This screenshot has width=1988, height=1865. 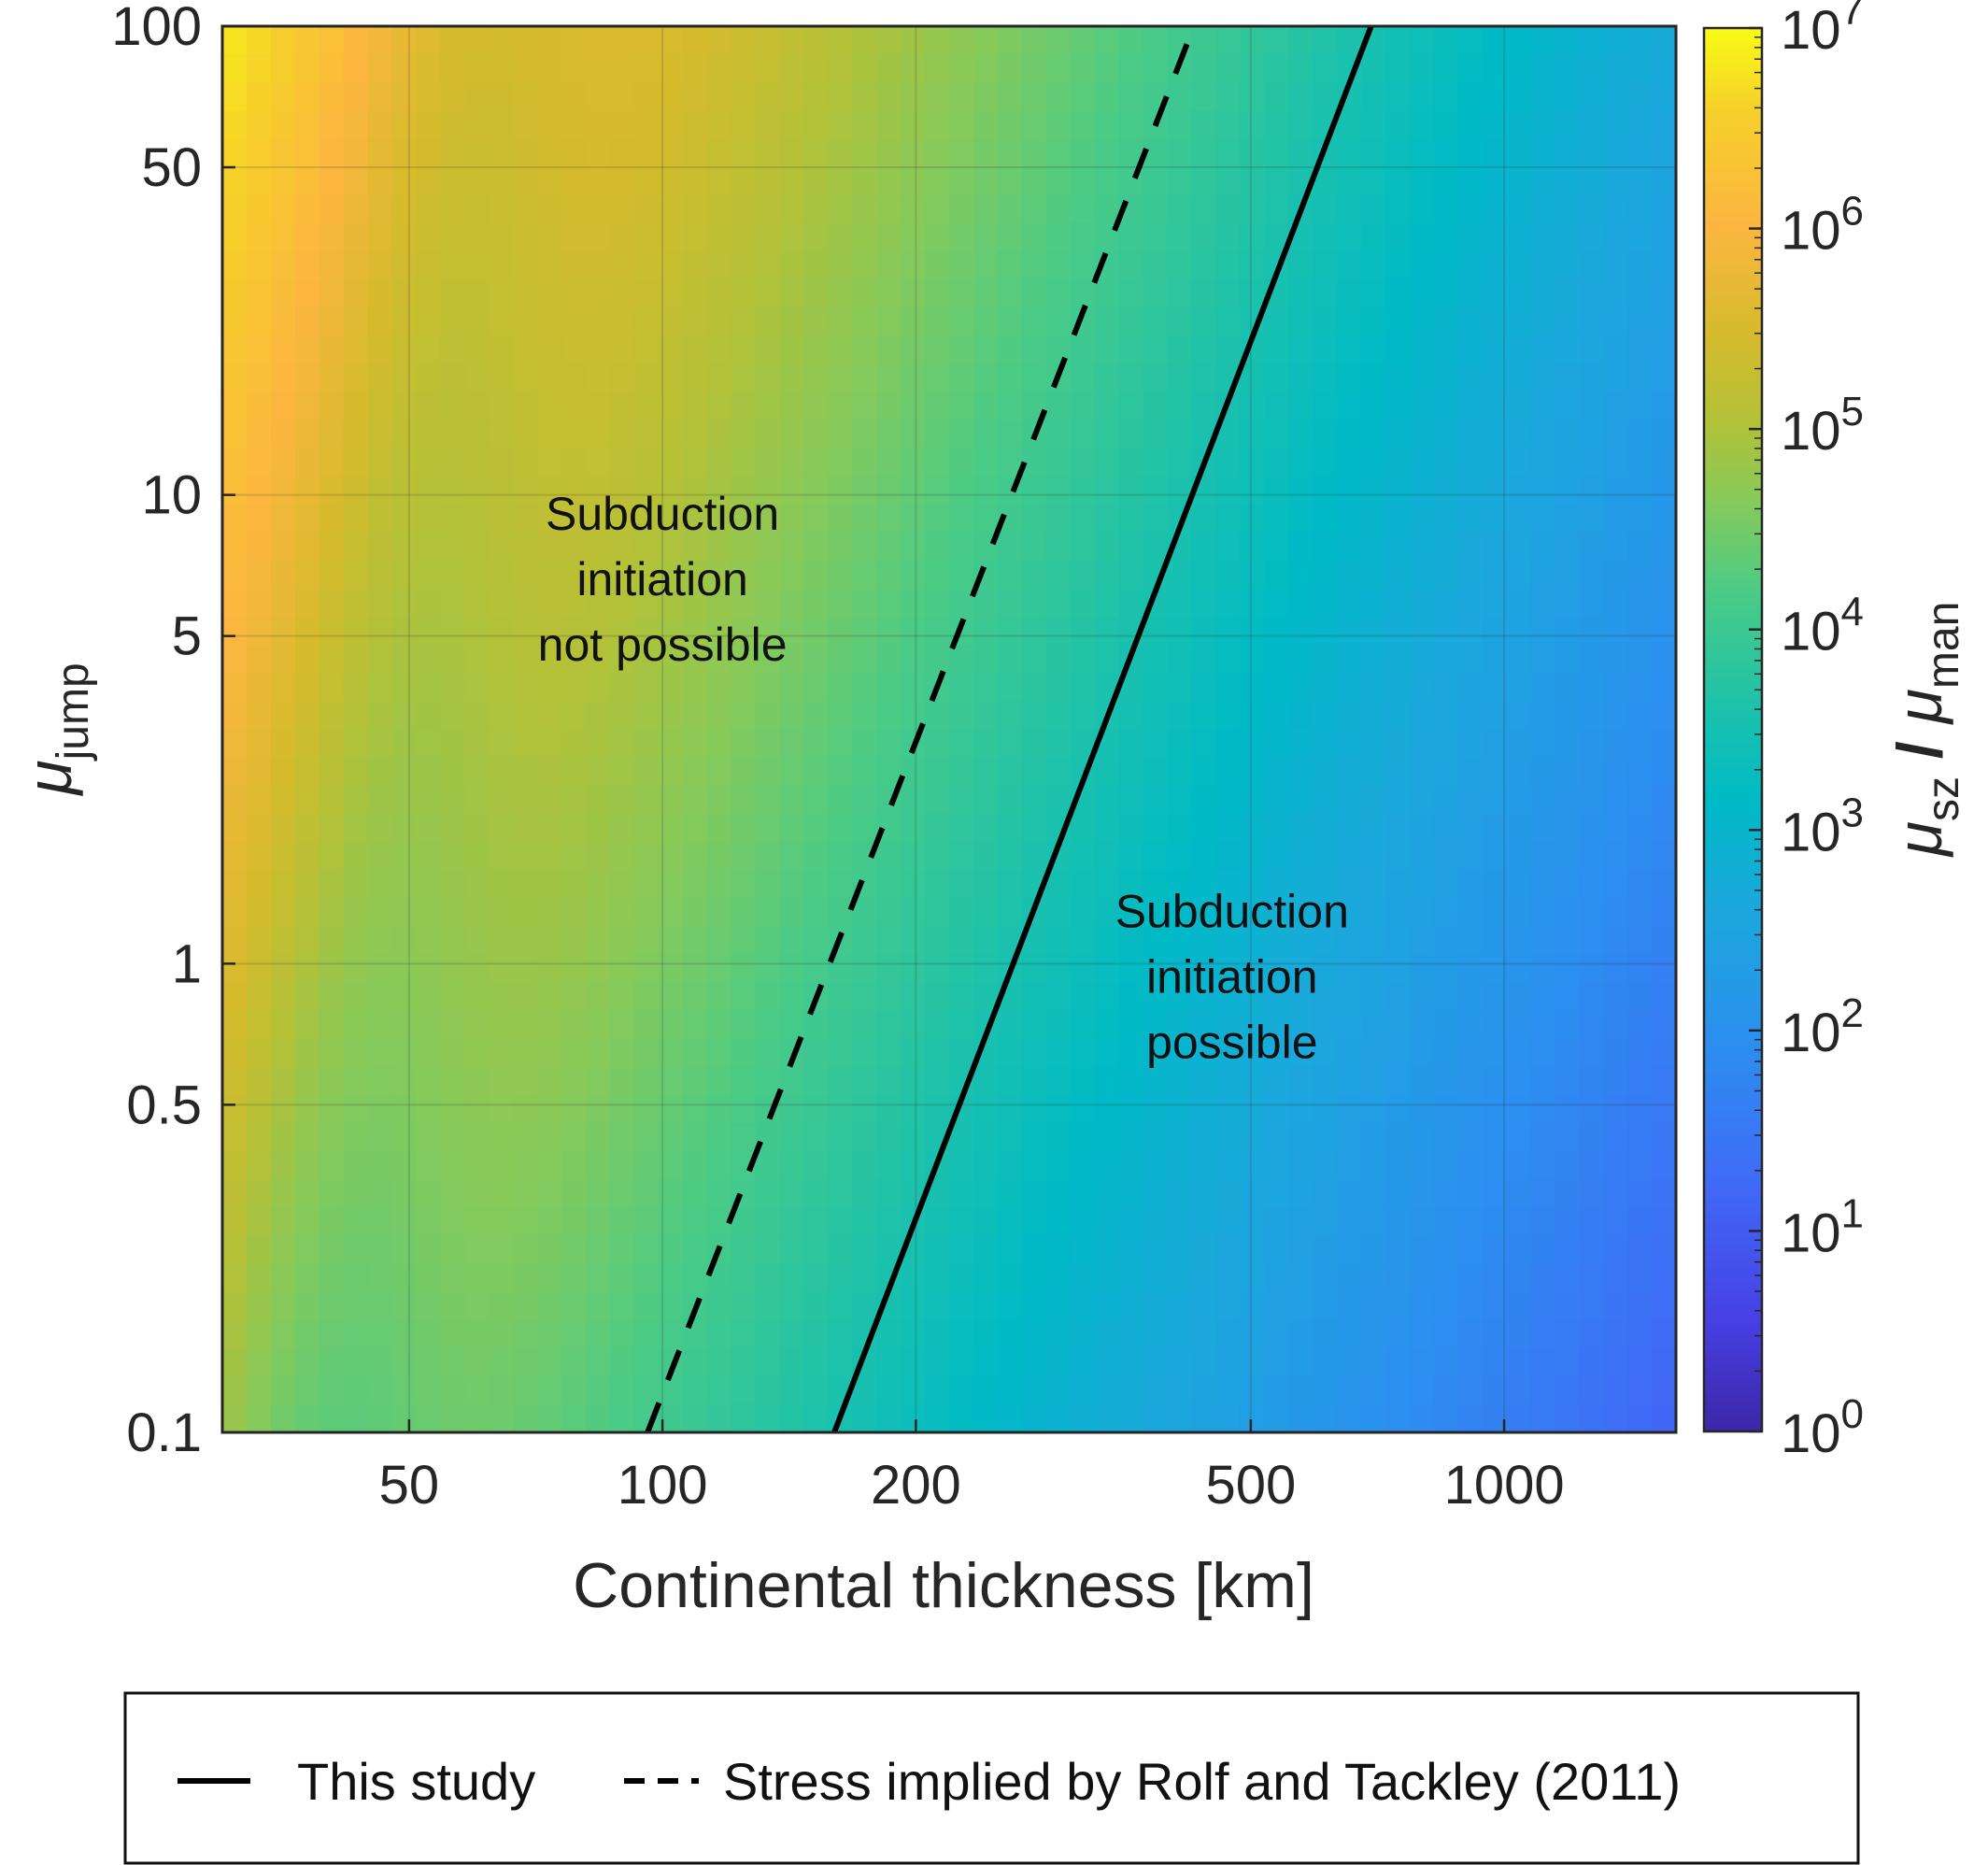 I want to click on colorbar-label: μsz / μman, so click(x=1926, y=730).